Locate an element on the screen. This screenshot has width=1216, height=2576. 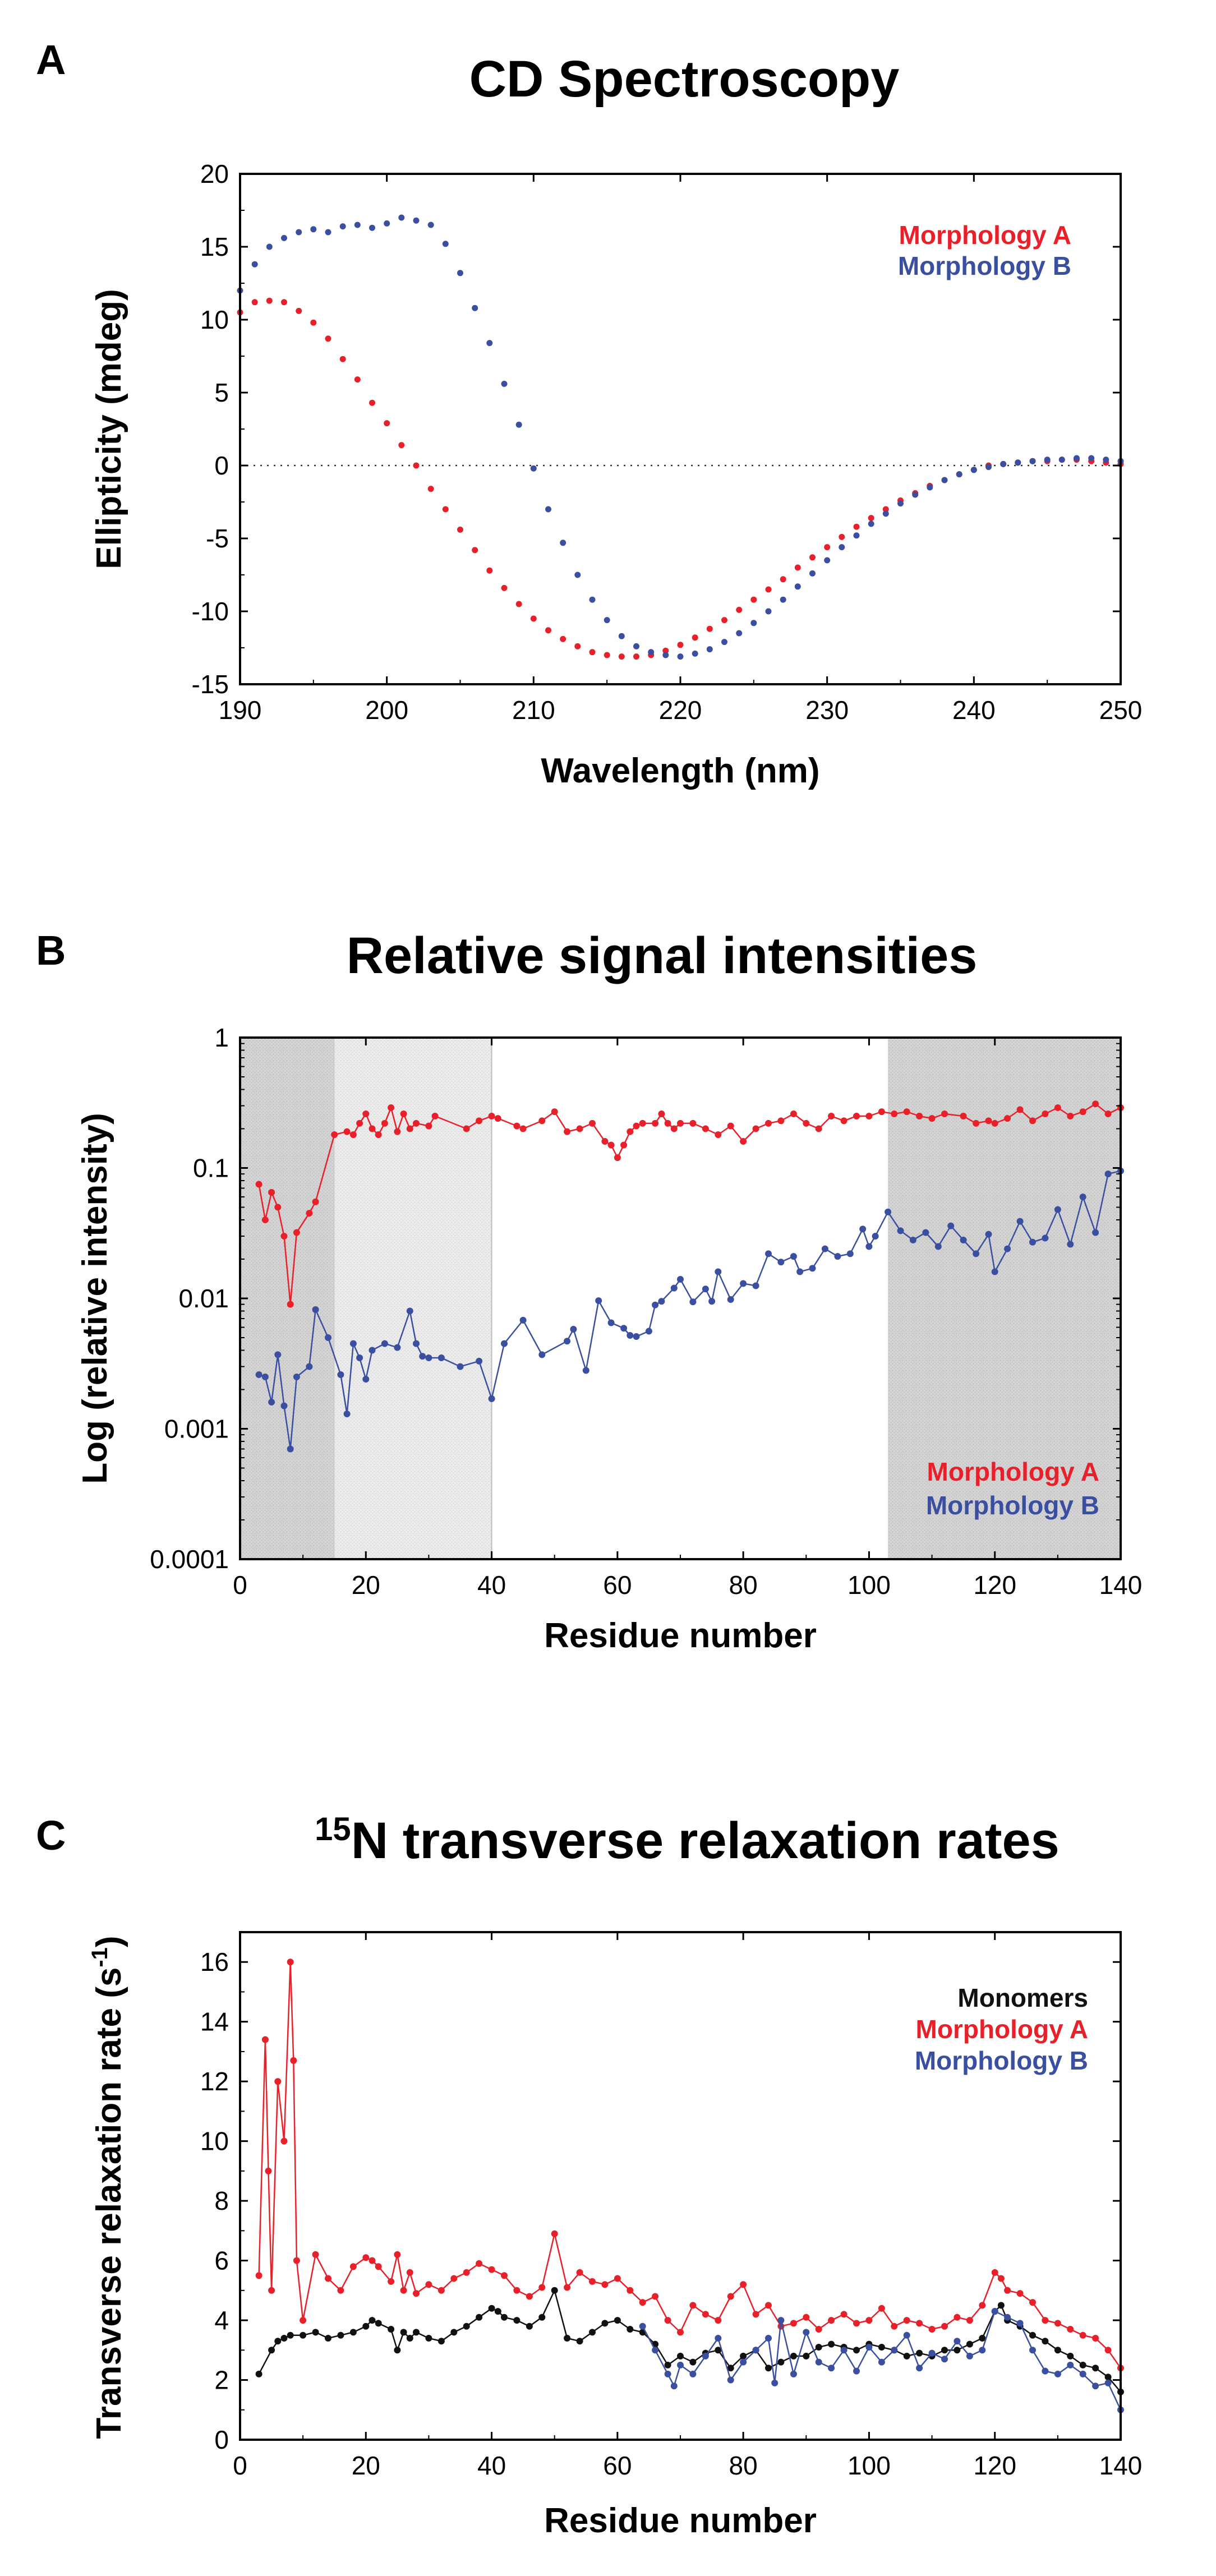
panel-c-x-tick-label: 20 is located at coordinates (366, 2465).